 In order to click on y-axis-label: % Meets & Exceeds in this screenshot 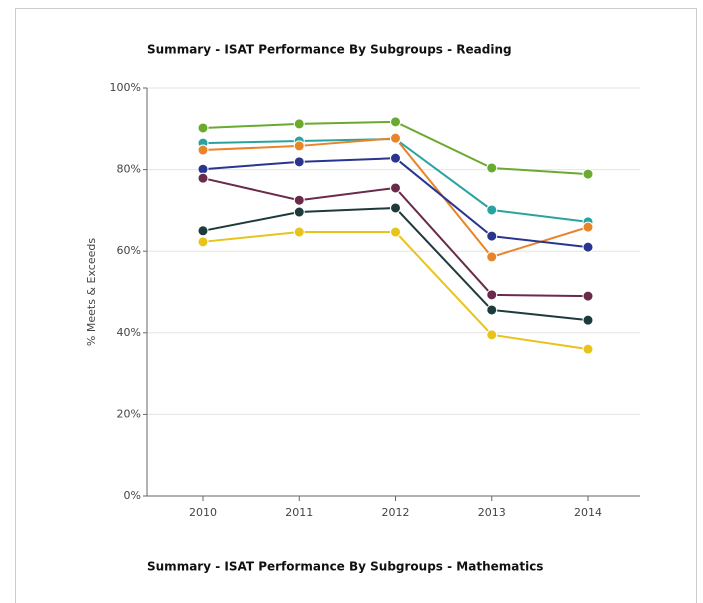, I will do `click(91, 292)`.